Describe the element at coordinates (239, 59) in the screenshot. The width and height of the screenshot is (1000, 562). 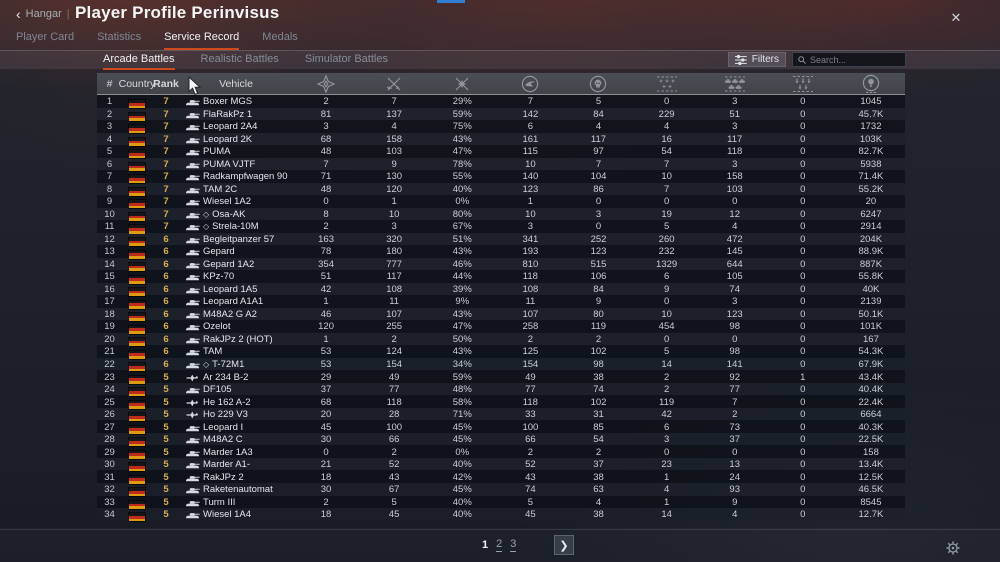
I see `subtab-realistic-battles: Realistic Battles` at that location.